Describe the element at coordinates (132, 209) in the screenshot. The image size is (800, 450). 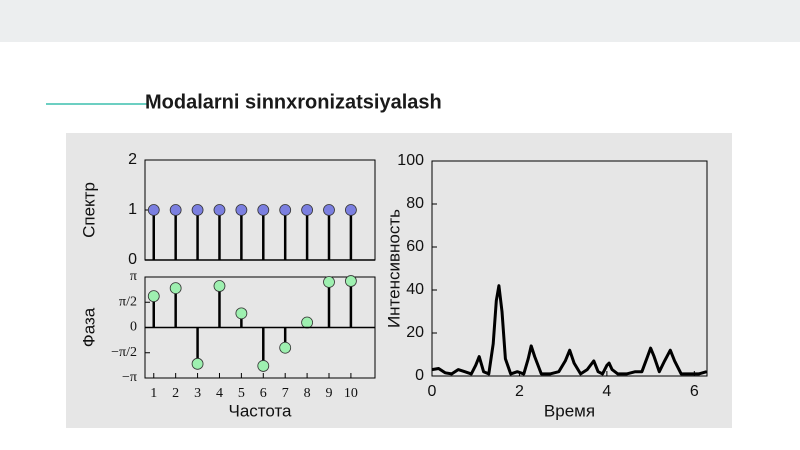
I see `y-tick-label: 1` at that location.